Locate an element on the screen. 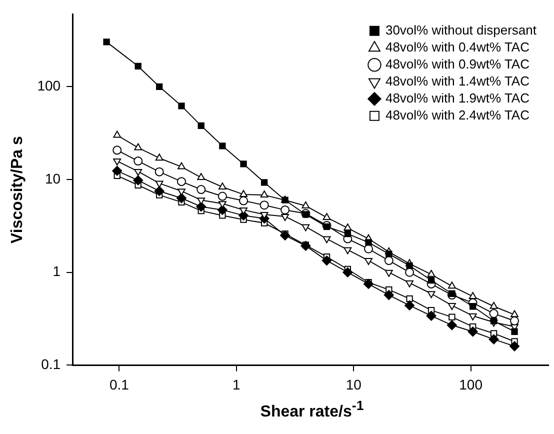  legend-label: 48vol% with 1.9wt% TAC is located at coordinates (457, 98).